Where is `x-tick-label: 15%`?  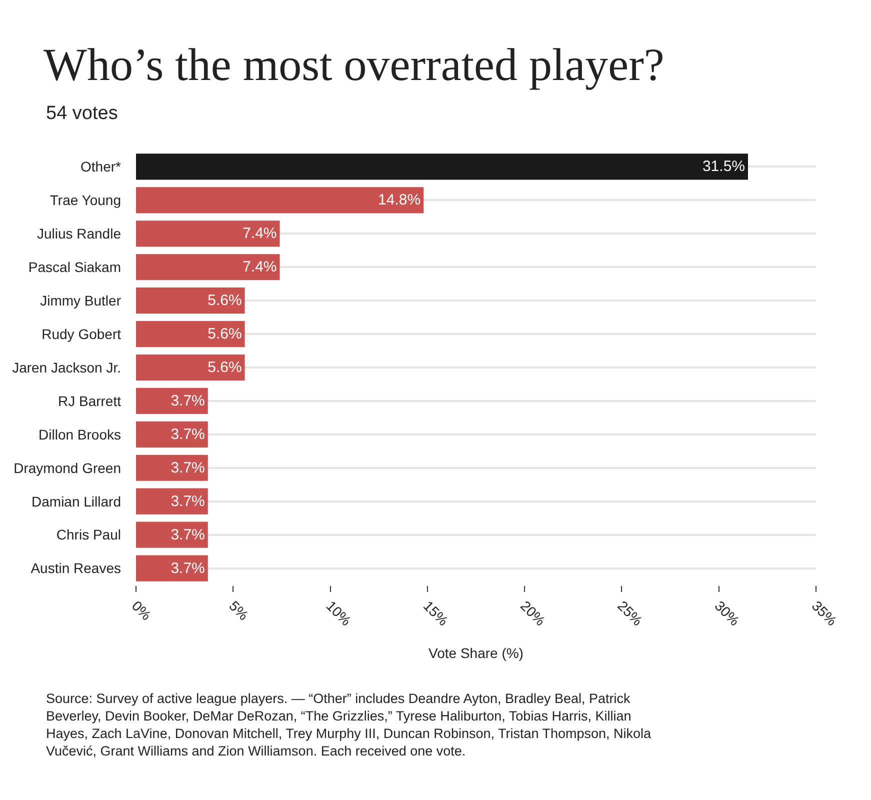
x-tick-label: 15% is located at coordinates (436, 613).